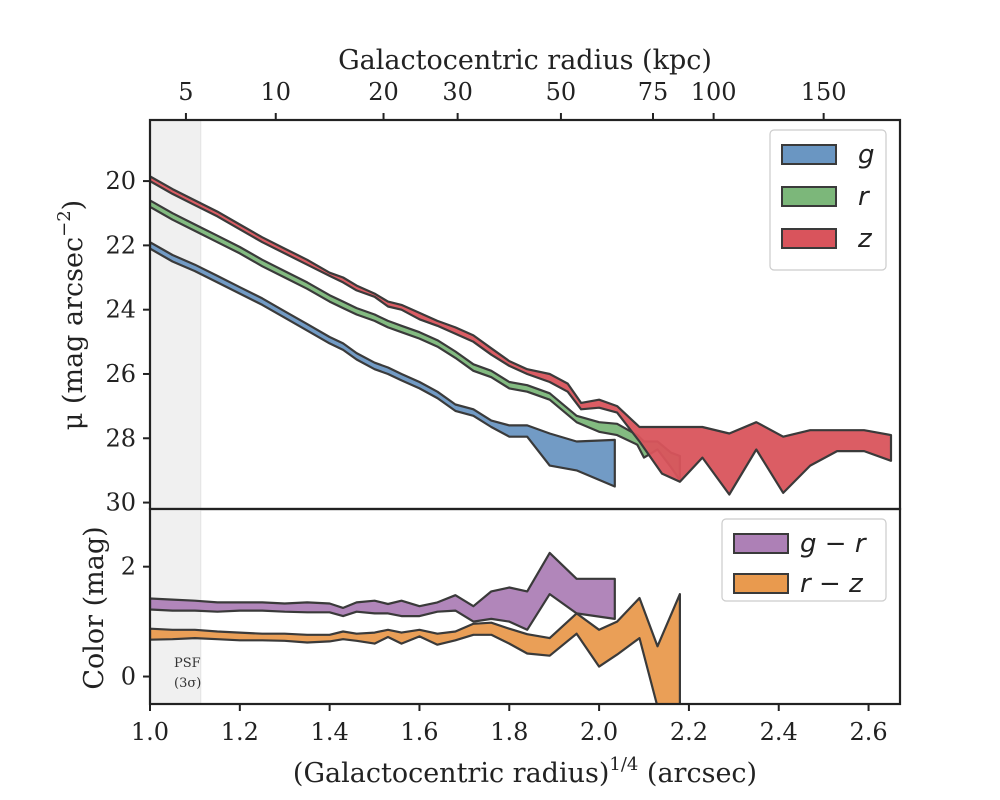 This screenshot has width=1000, height=800. I want to click on psf-label-line2: (3σ), so click(187, 683).